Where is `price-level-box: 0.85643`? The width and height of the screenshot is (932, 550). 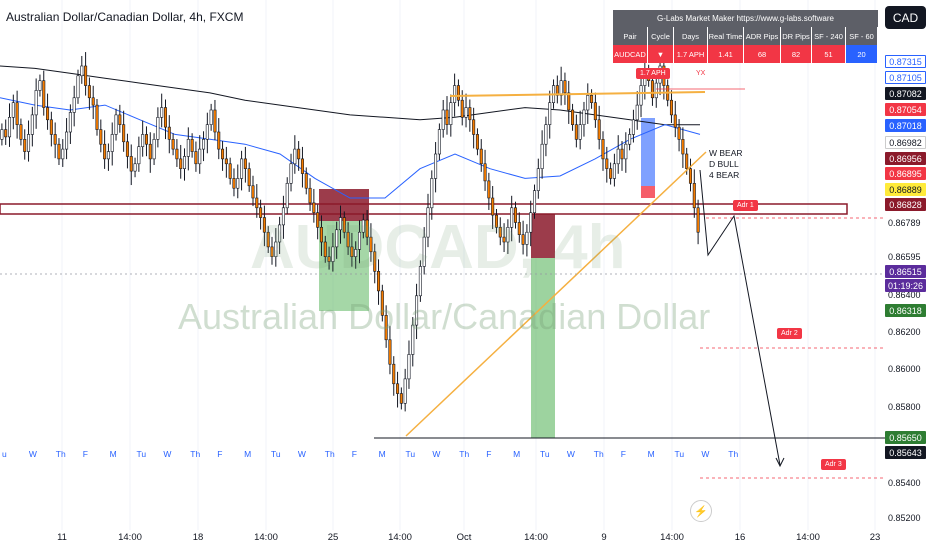 price-level-box: 0.85643 is located at coordinates (905, 452).